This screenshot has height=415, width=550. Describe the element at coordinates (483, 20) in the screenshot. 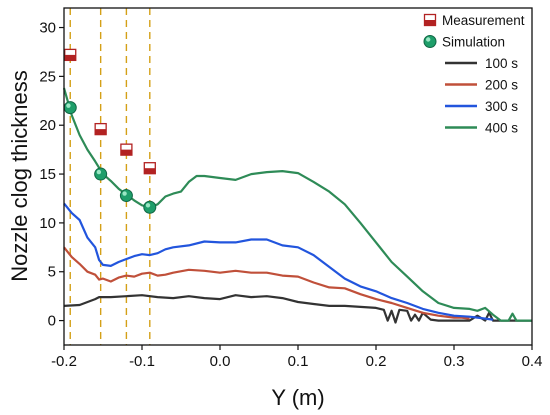

I see `legend-label-measurement: Measurement` at that location.